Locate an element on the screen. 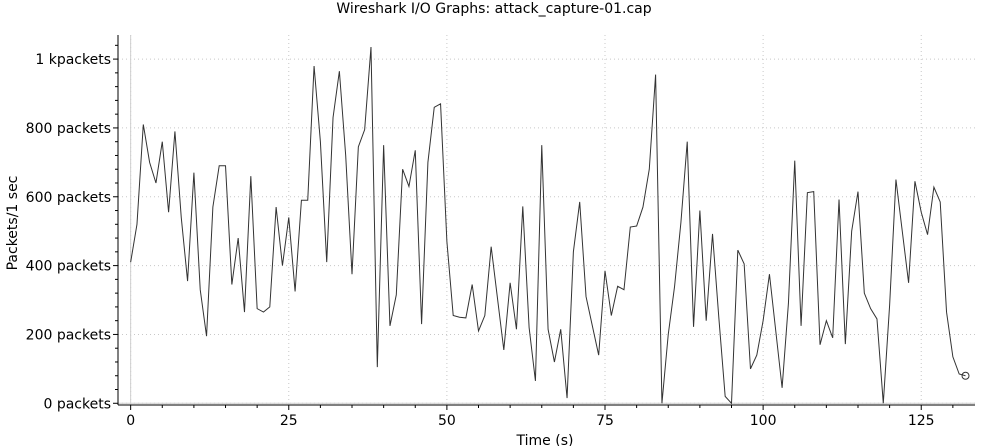  y-axis-label: Packets/1 sec is located at coordinates (13, 223).